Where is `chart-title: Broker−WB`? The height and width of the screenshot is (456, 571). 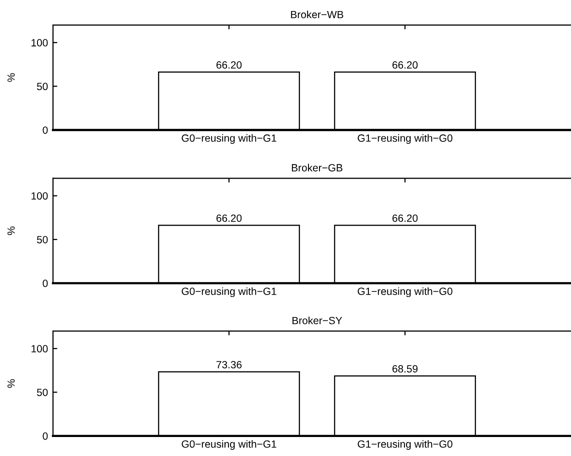
chart-title: Broker−WB is located at coordinates (317, 14).